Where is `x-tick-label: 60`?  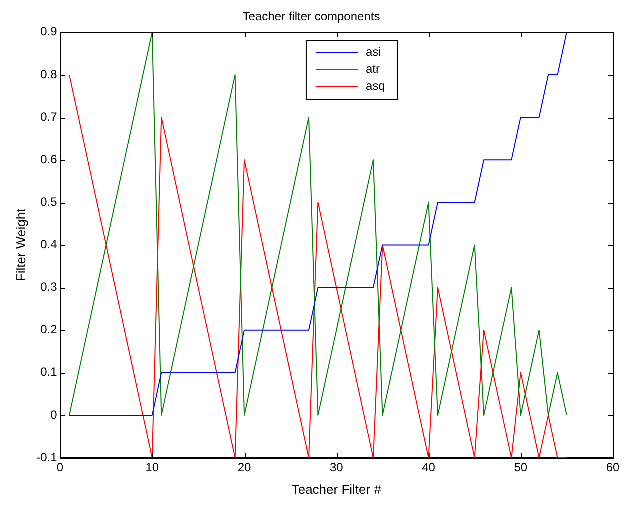 x-tick-label: 60 is located at coordinates (613, 467).